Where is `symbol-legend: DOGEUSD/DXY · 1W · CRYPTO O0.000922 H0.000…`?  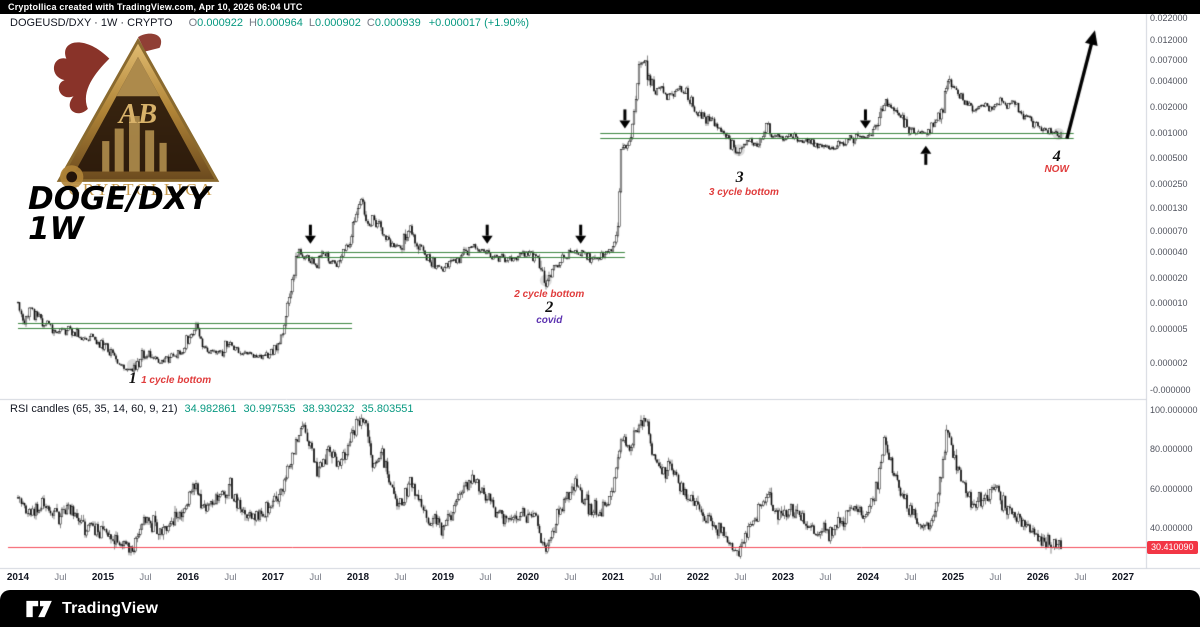
symbol-legend: DOGEUSD/DXY · 1W · CRYPTO O0.000922 H0.000… is located at coordinates (269, 23).